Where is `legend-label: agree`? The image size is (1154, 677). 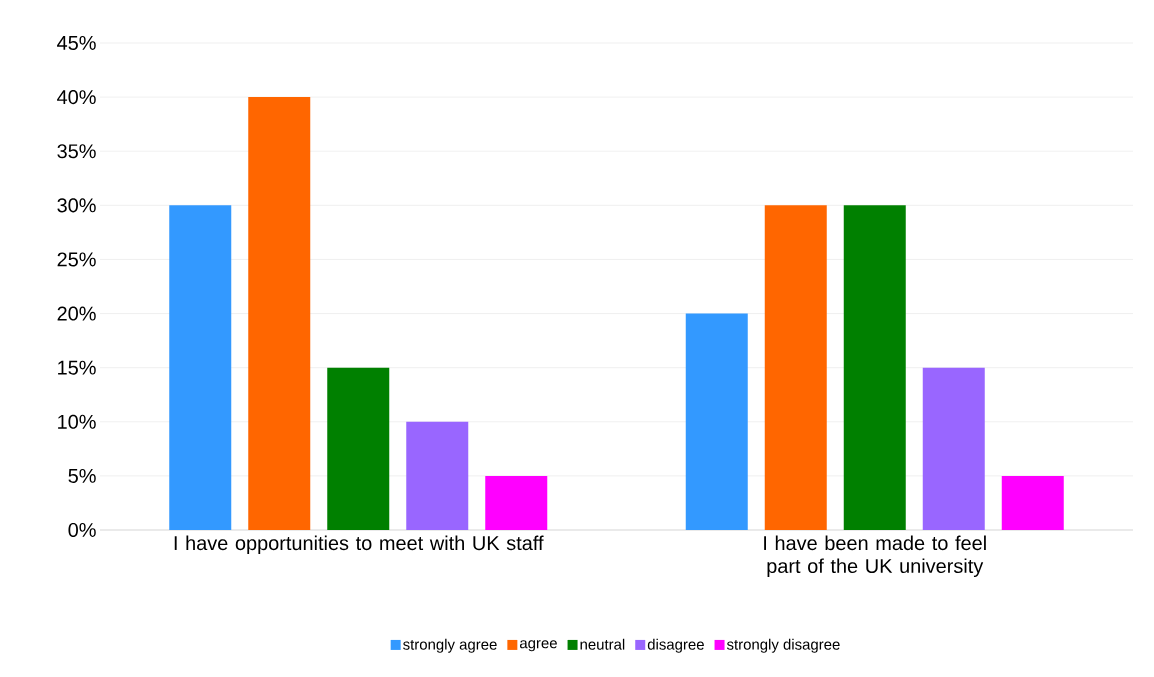
legend-label: agree is located at coordinates (538, 646).